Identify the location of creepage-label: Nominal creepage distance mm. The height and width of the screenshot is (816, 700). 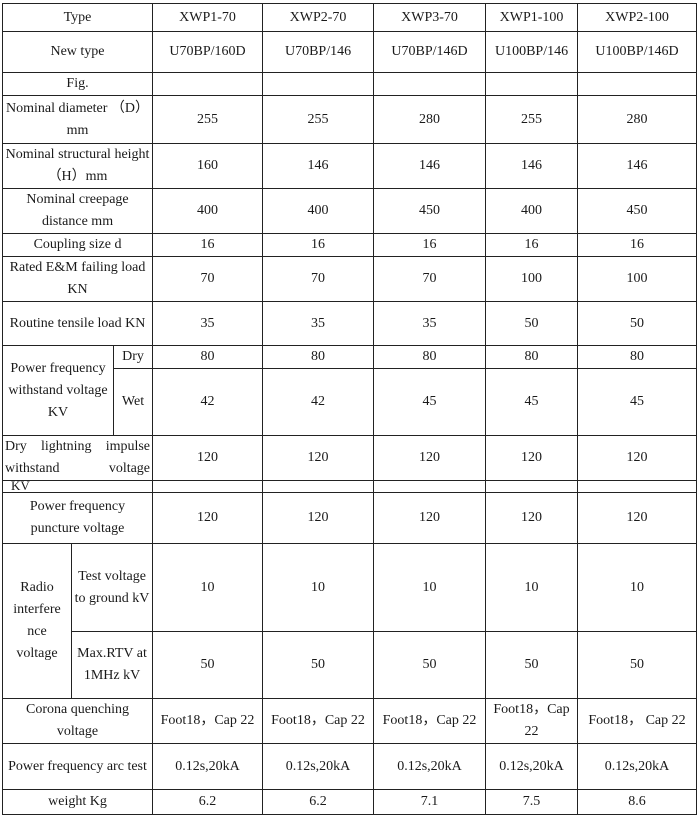
(77, 211).